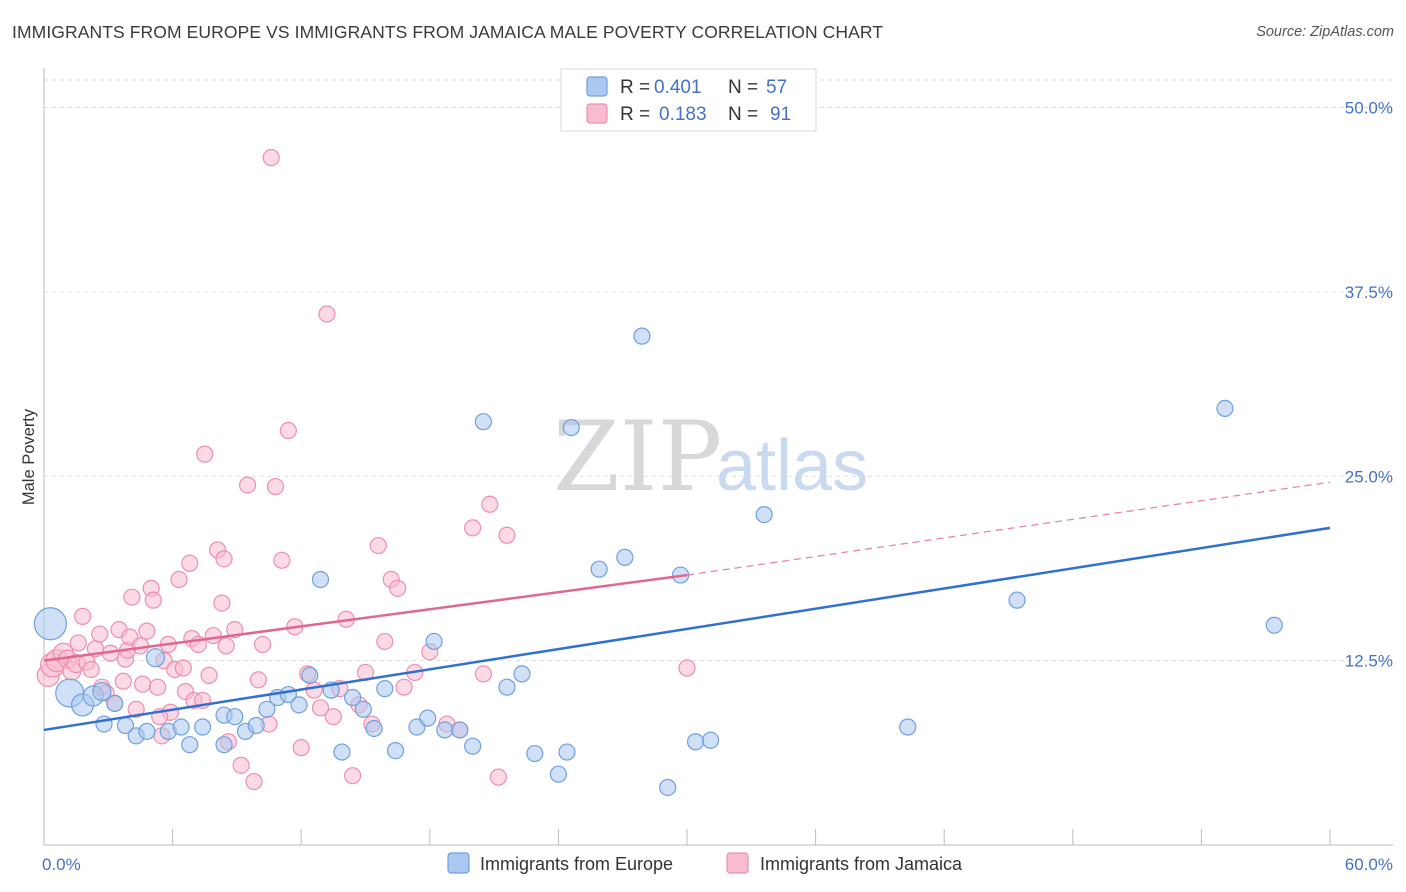 This screenshot has width=1406, height=892. I want to click on bottom-legend-jamaica-label: Immigrants from Jamaica, so click(861, 864).